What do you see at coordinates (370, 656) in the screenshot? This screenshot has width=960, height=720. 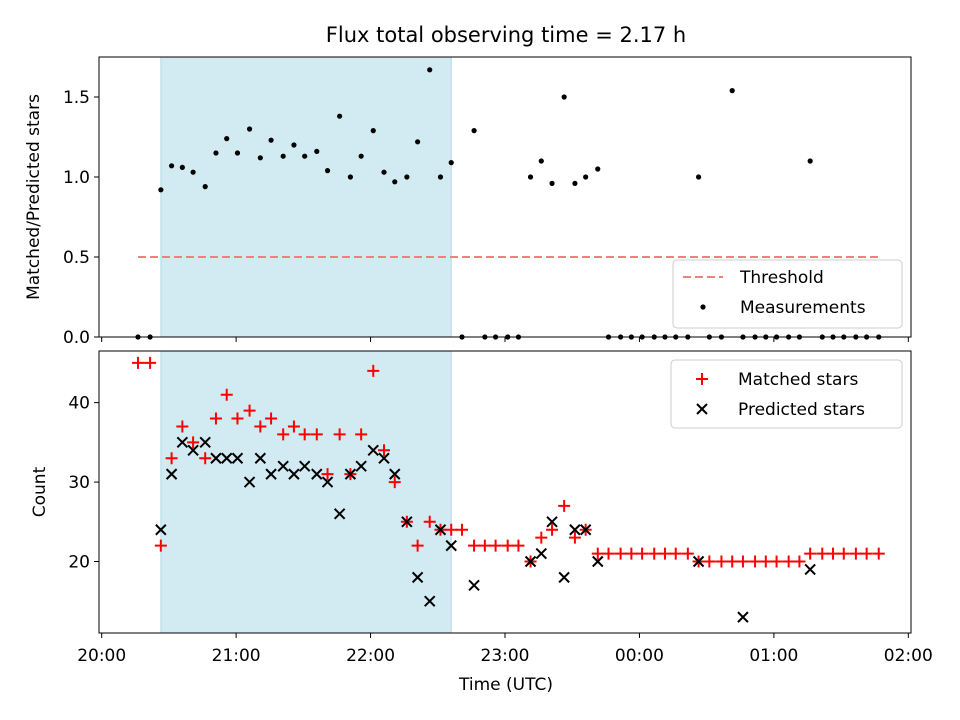 I see `x-tick-label: 22:00` at bounding box center [370, 656].